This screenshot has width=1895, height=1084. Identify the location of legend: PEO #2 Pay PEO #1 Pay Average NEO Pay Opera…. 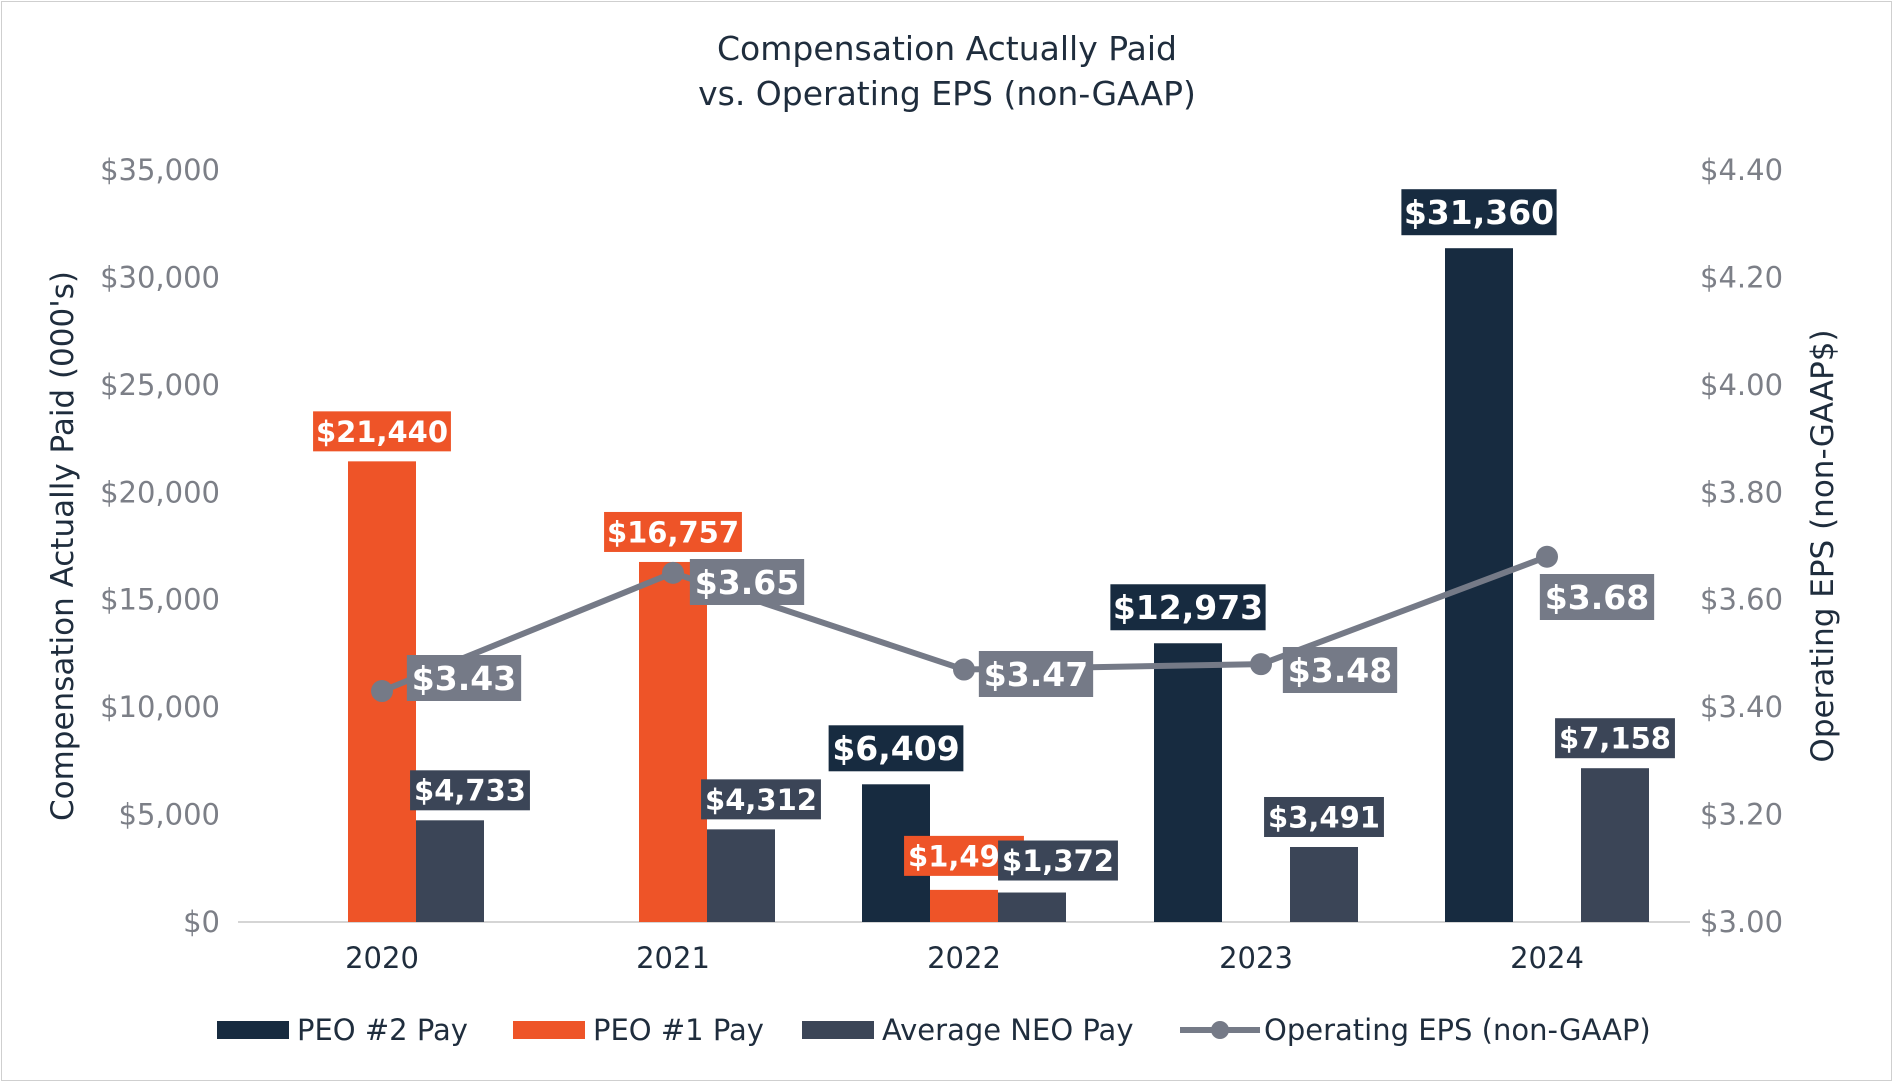
(934, 1030).